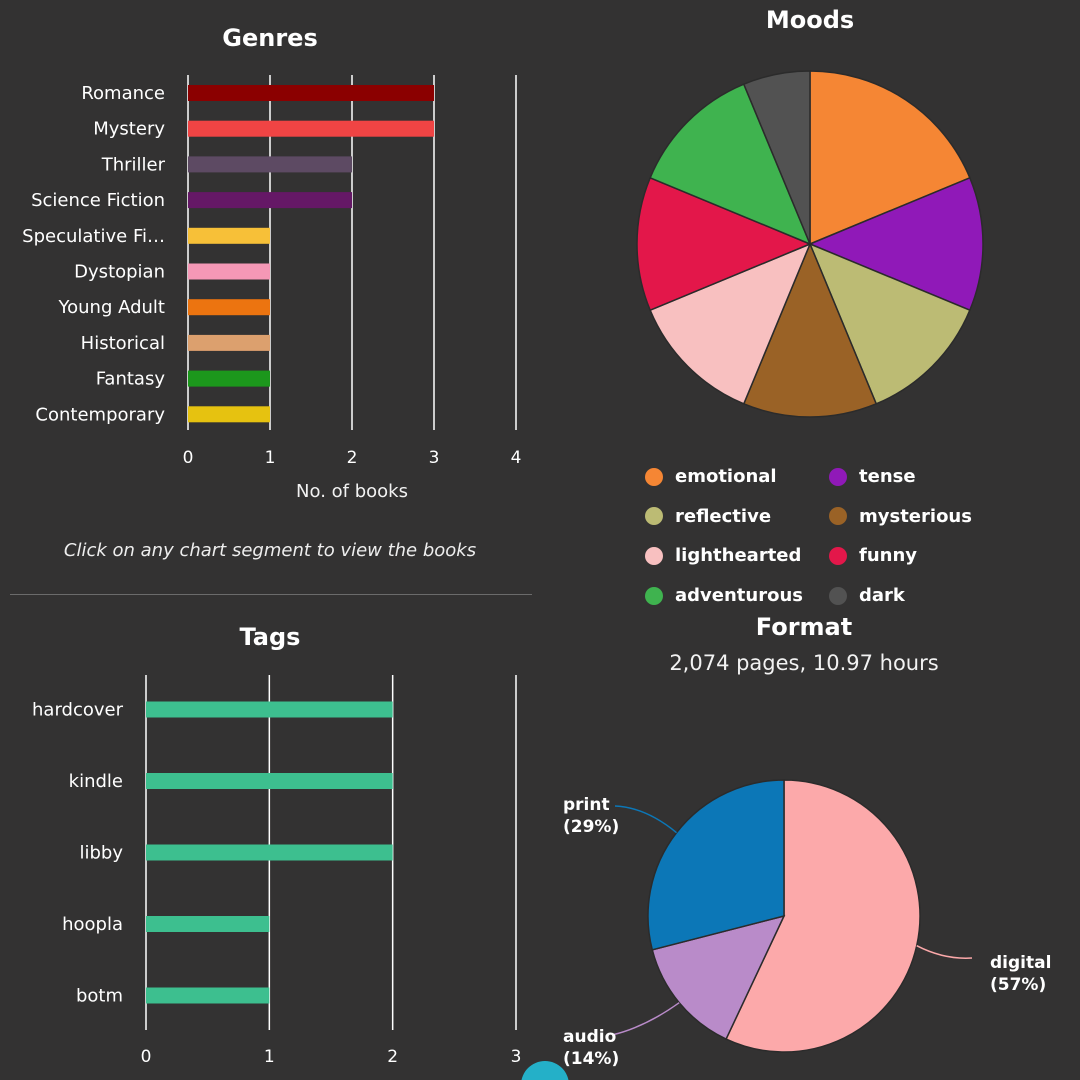  Describe the element at coordinates (915, 516) in the screenshot. I see `legend-label: mysterious` at that location.